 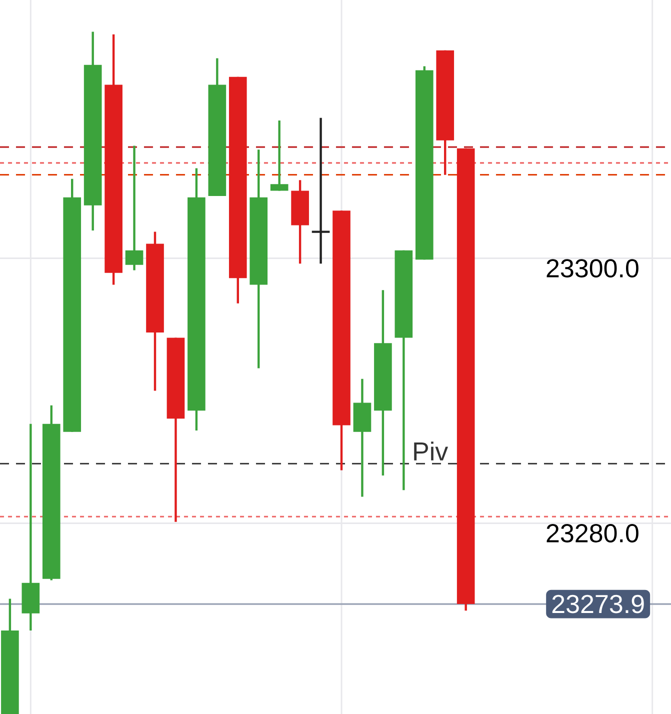 What do you see at coordinates (431, 451) in the screenshot?
I see `ref-line-label: Piv` at bounding box center [431, 451].